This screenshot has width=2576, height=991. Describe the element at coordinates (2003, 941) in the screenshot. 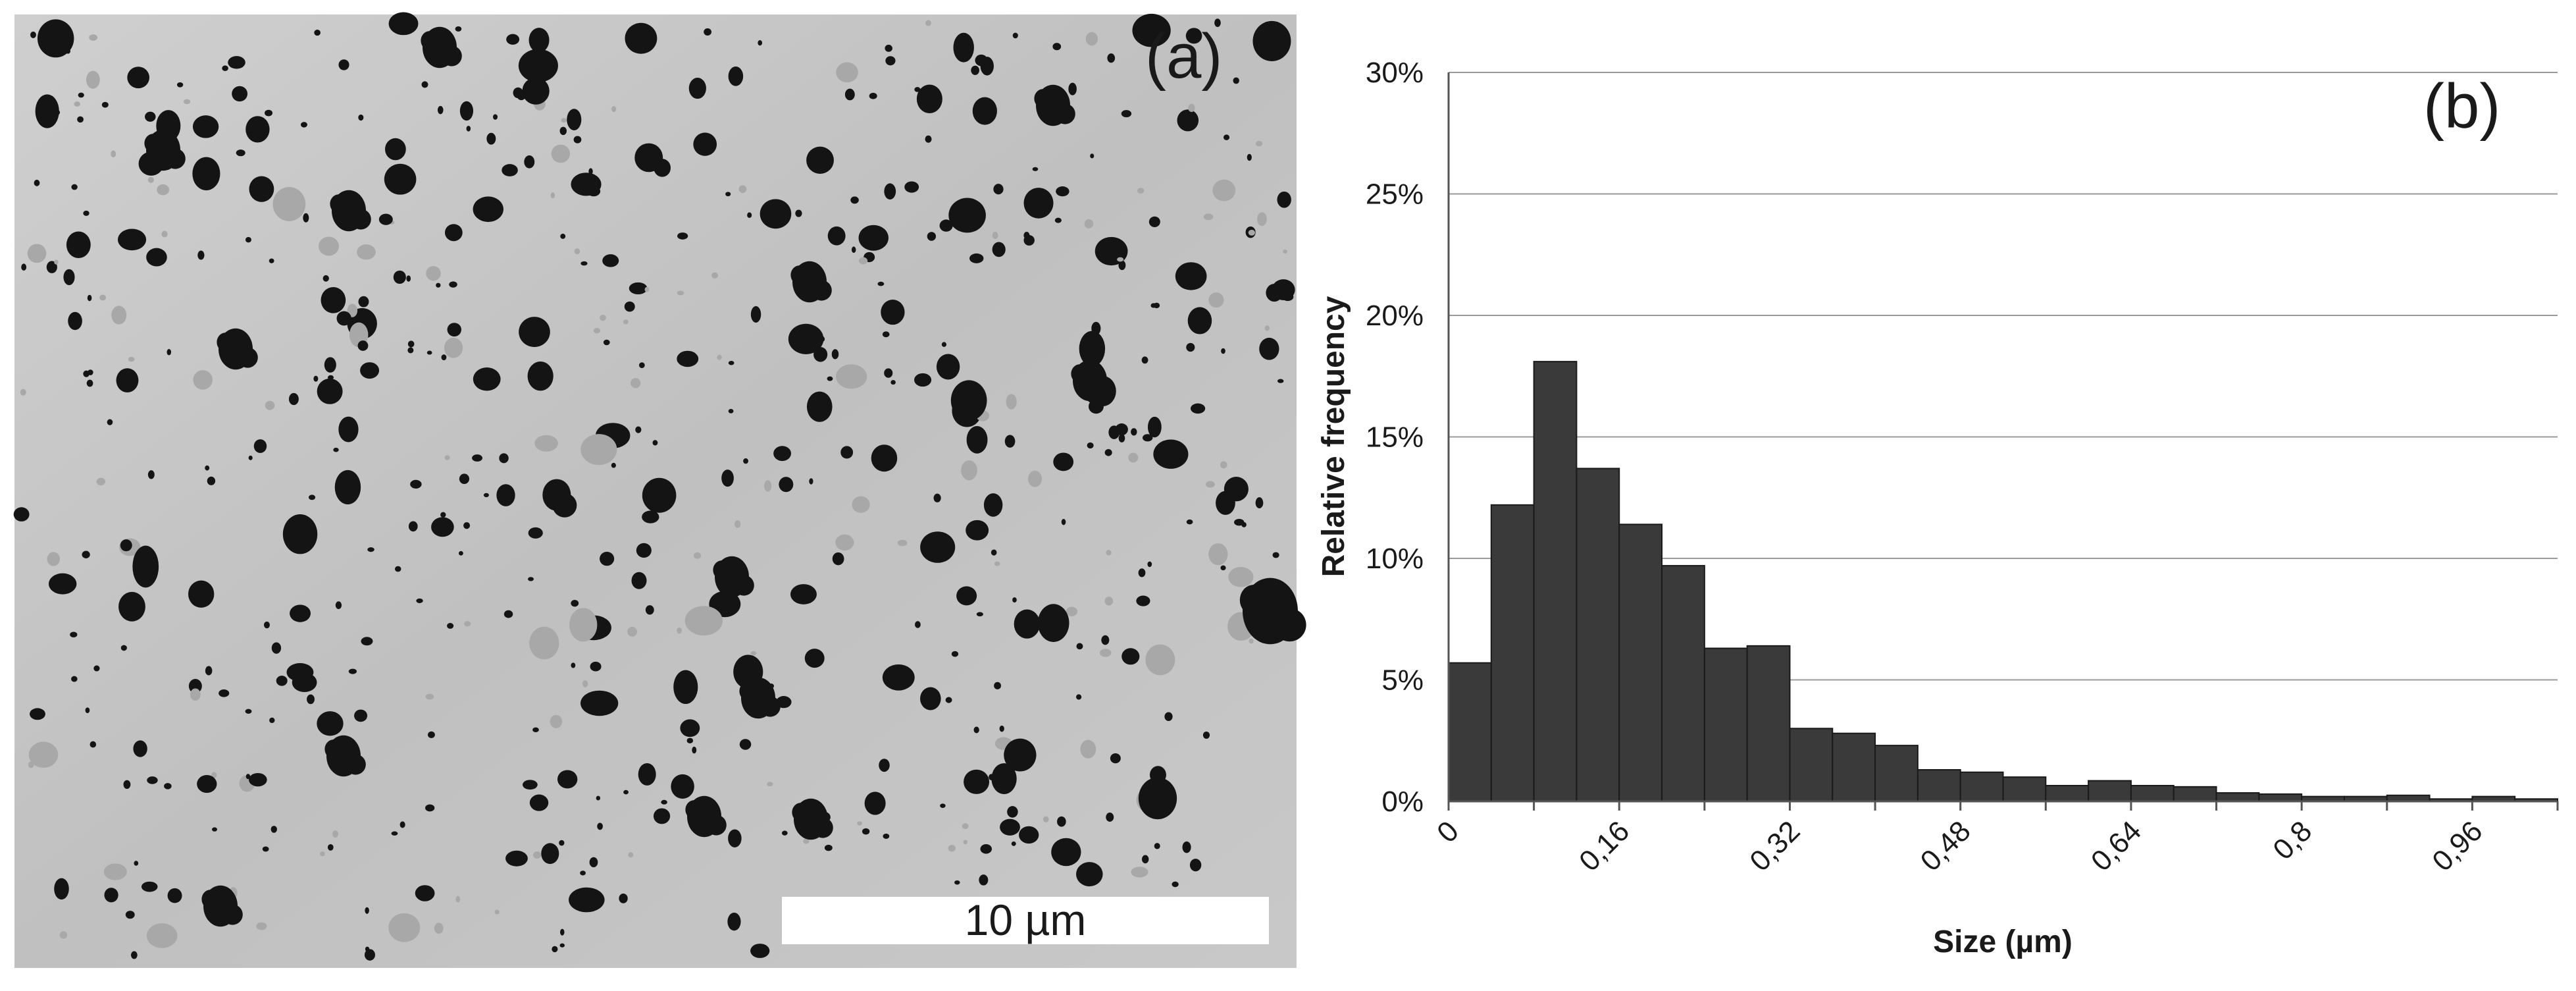

I see `x-axis-title: Size (µm)` at that location.